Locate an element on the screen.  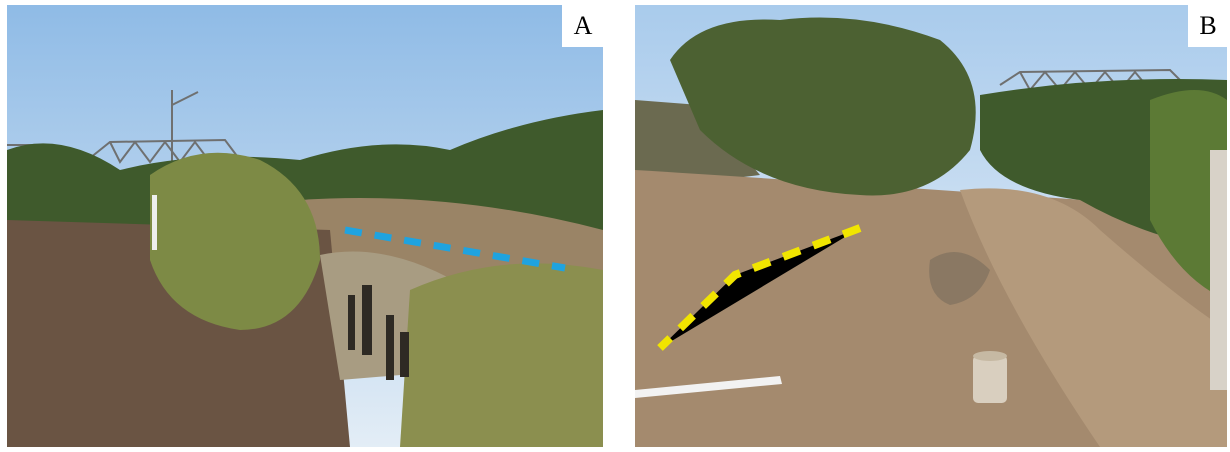
panel-label: B is located at coordinates (1207, 25).